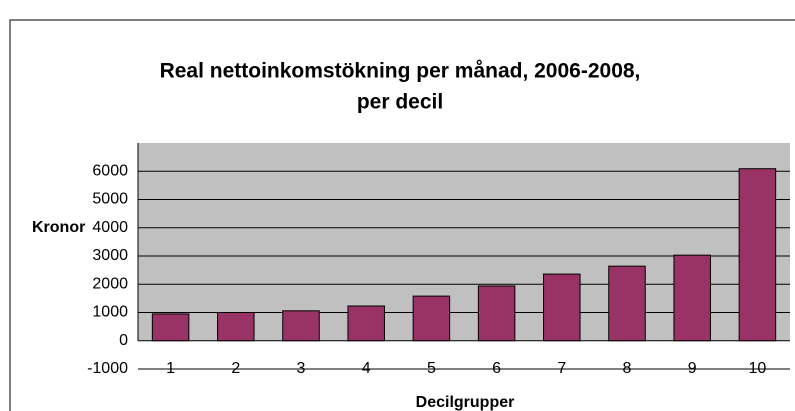 This screenshot has height=411, width=795. I want to click on x-tick-label: 6, so click(496, 368).